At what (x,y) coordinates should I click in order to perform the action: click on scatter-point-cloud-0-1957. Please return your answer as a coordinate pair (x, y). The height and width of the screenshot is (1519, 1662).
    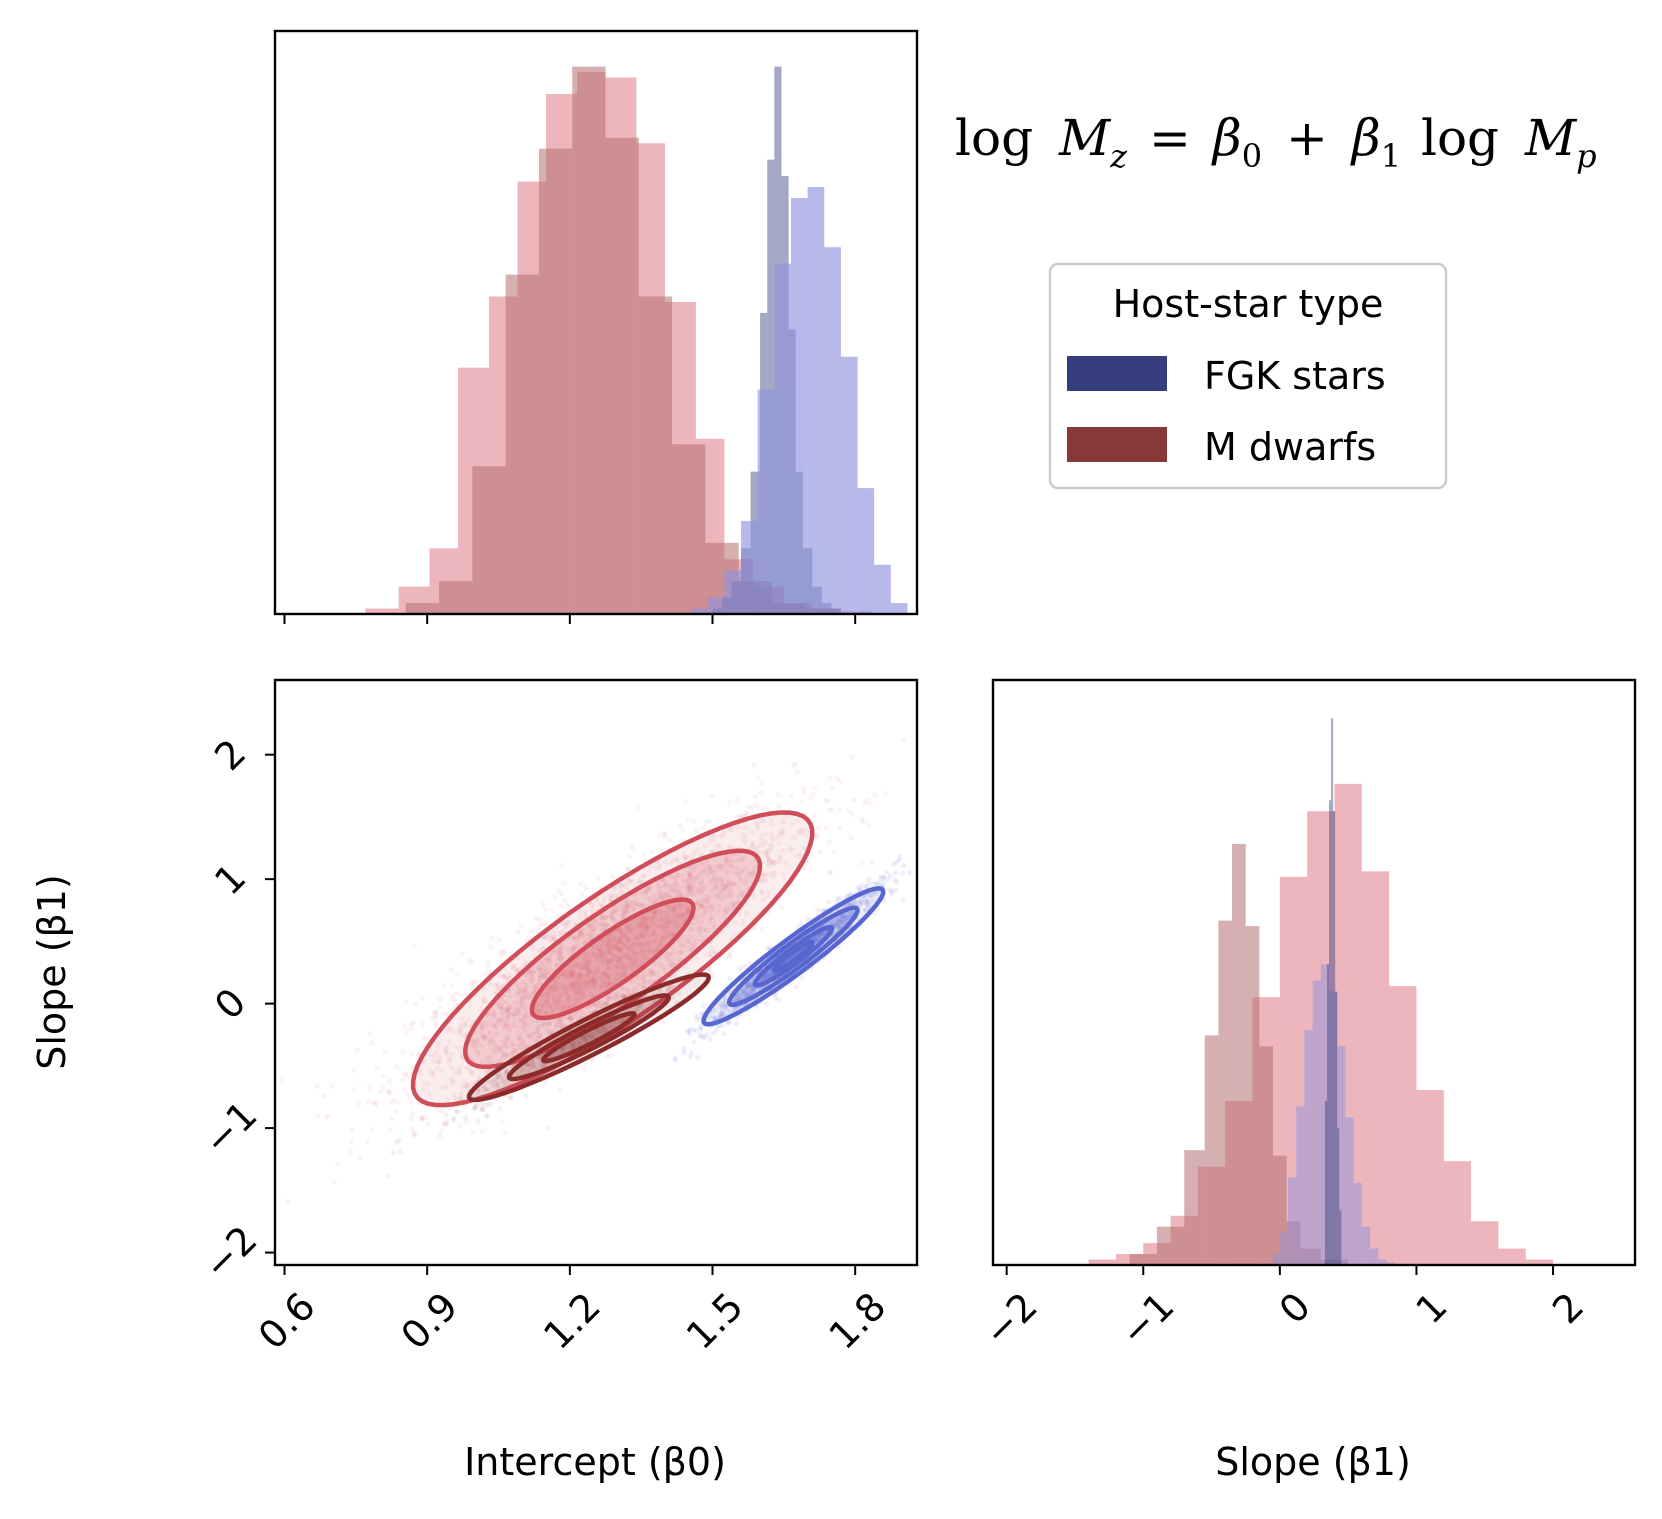
    Looking at the image, I should click on (853, 800).